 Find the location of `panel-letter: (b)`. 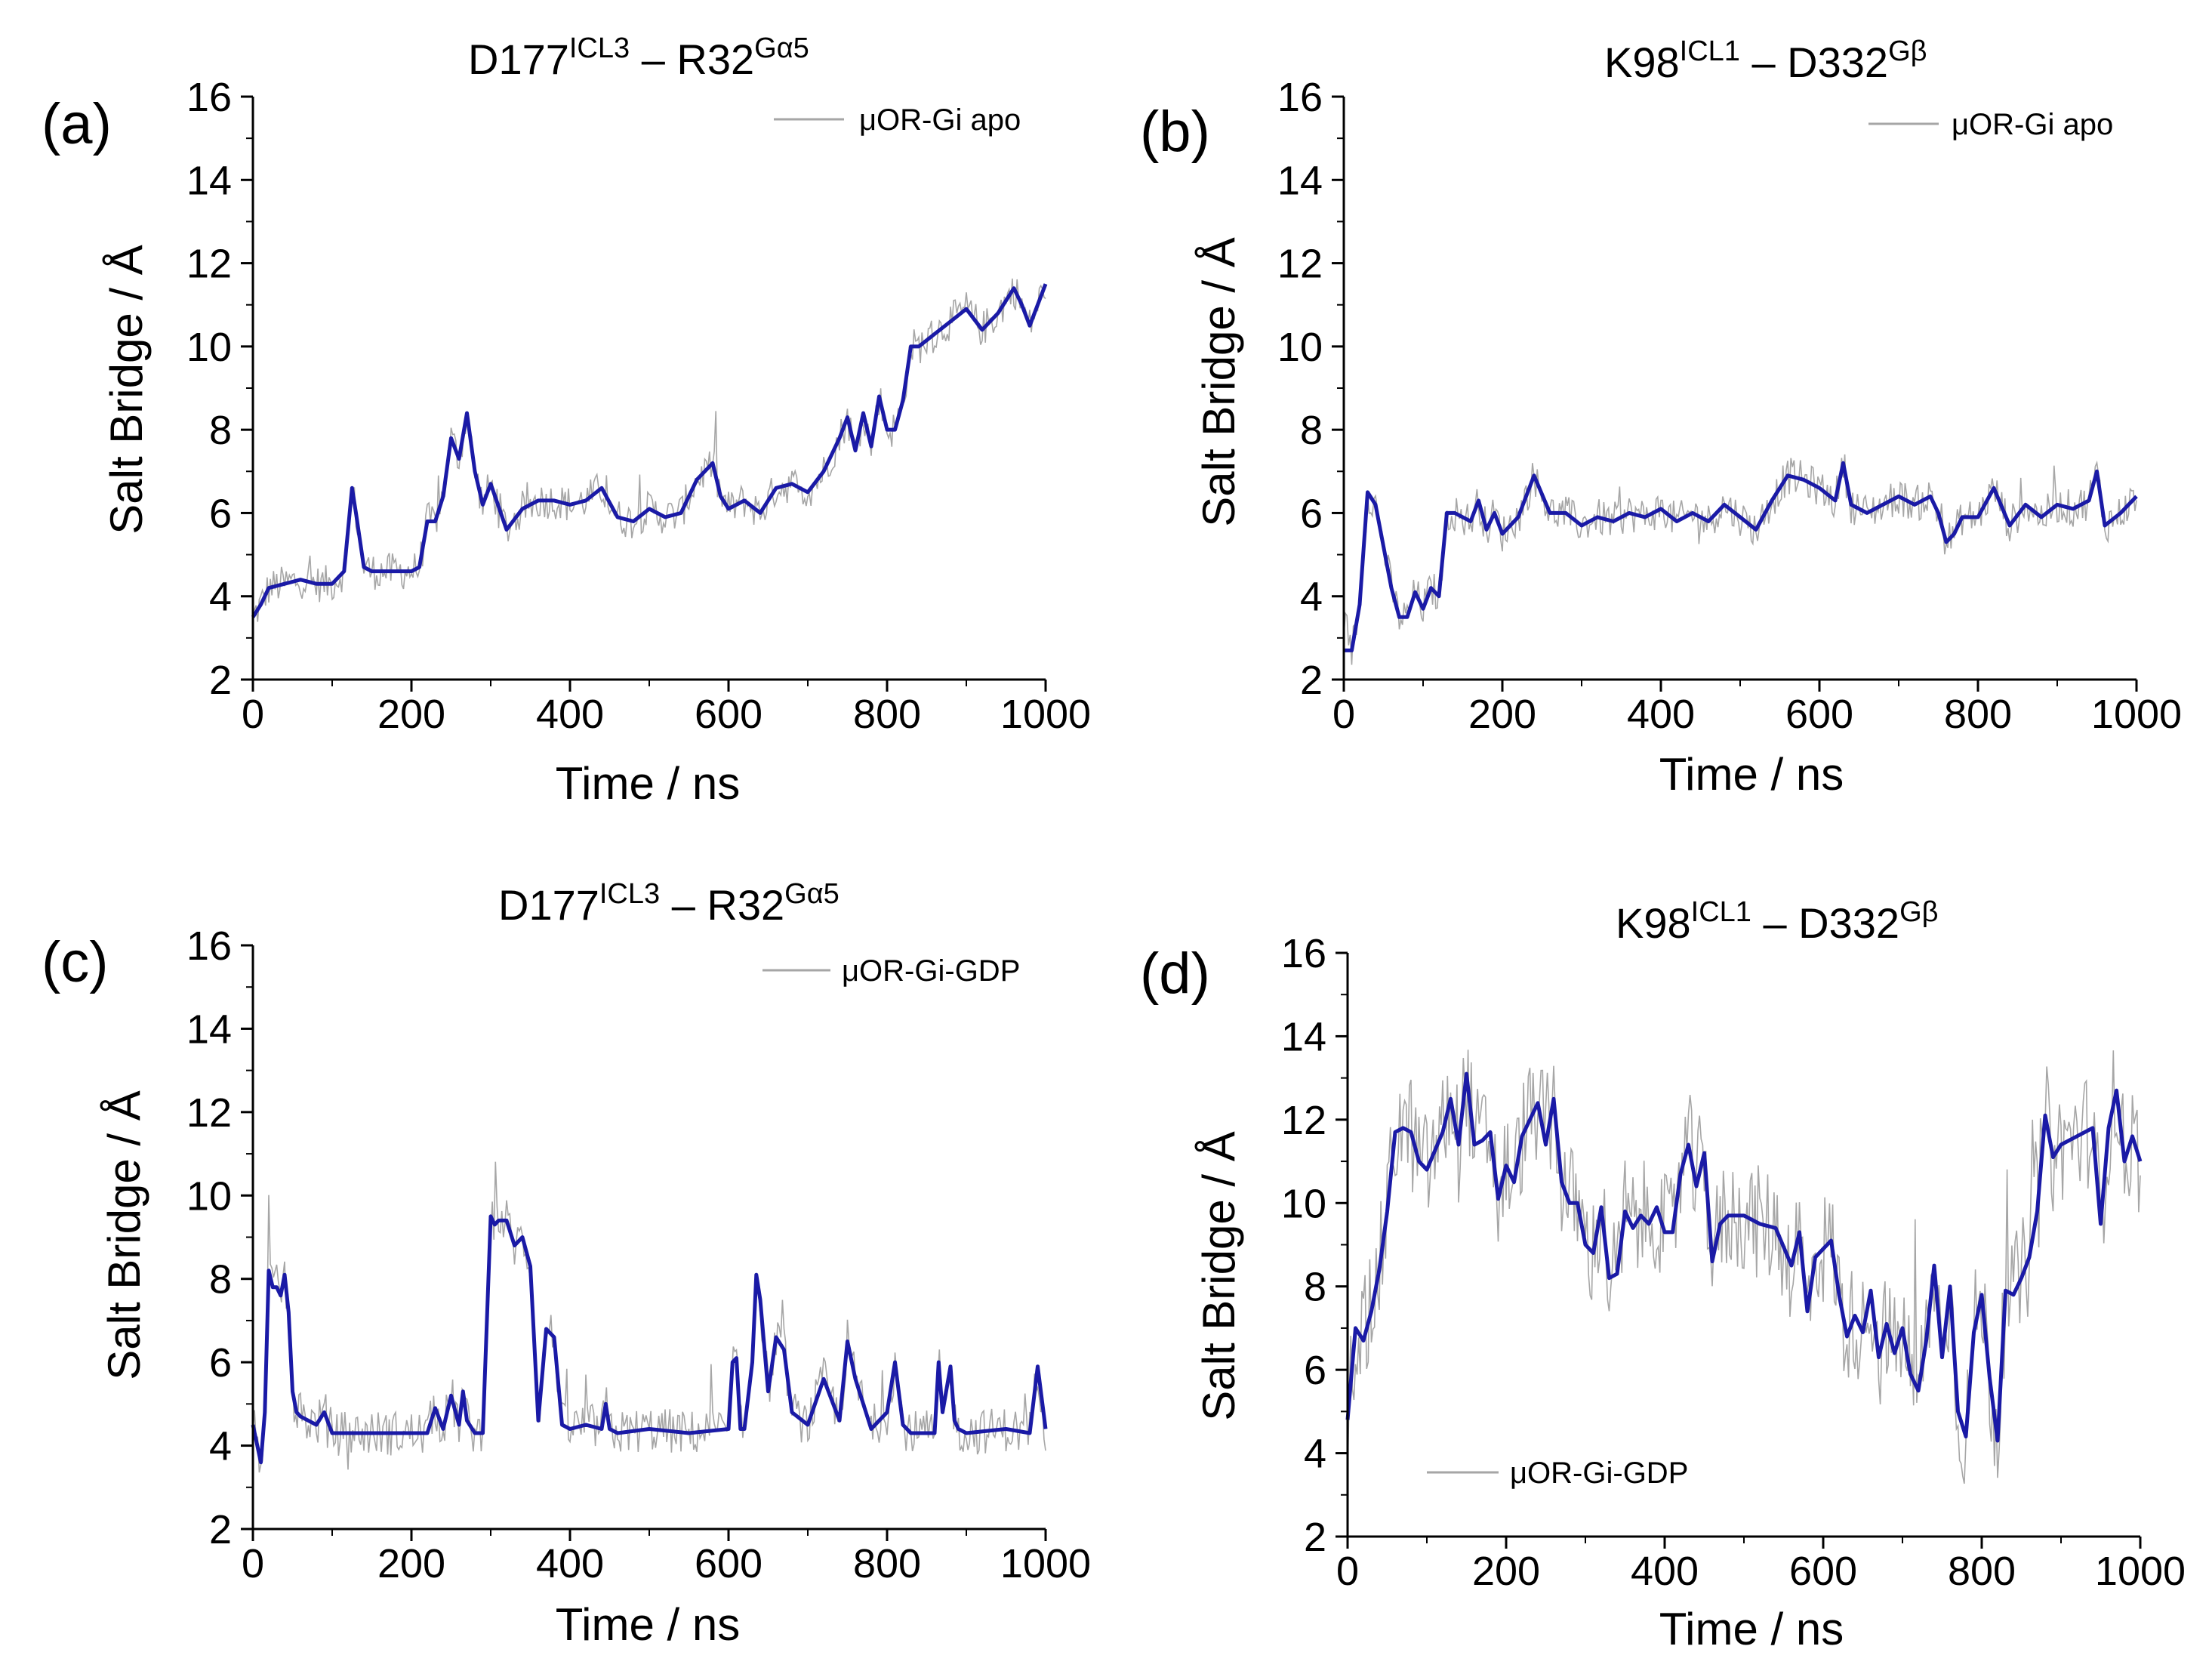

panel-letter: (b) is located at coordinates (1175, 132).